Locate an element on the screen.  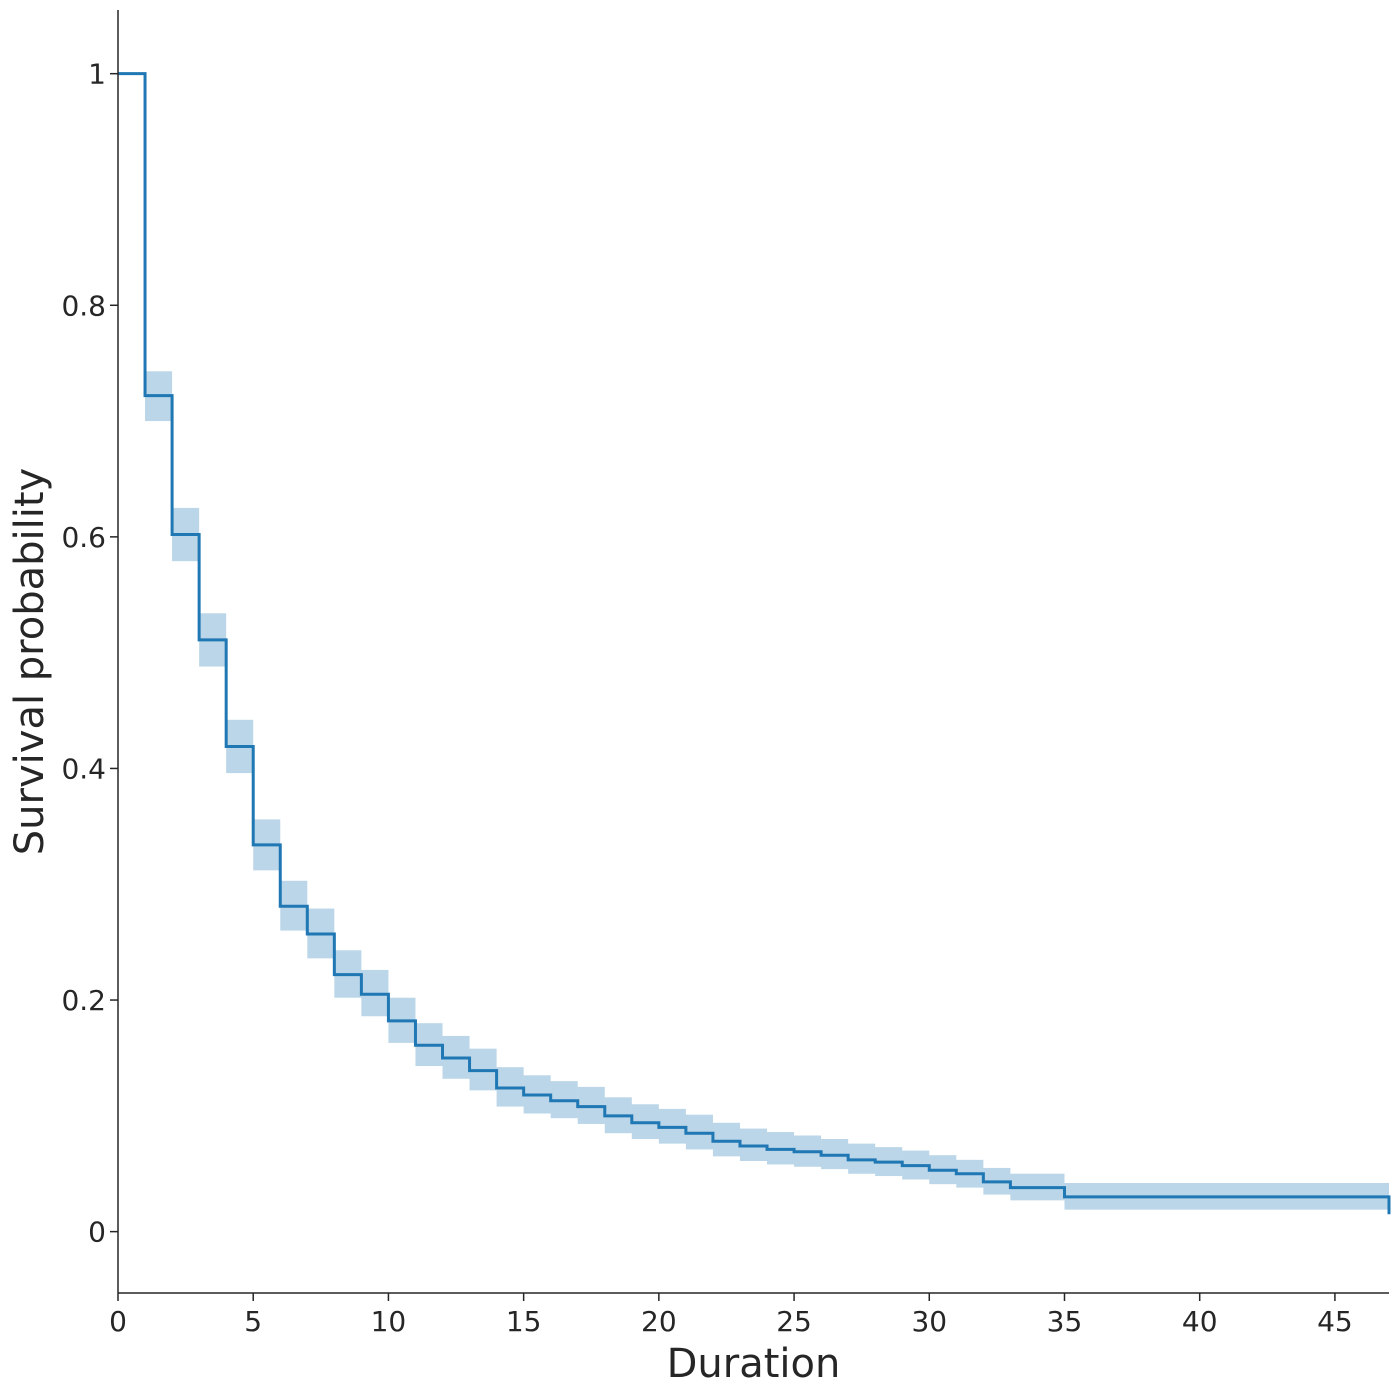
y-tick-label: 0 is located at coordinates (97, 1232).